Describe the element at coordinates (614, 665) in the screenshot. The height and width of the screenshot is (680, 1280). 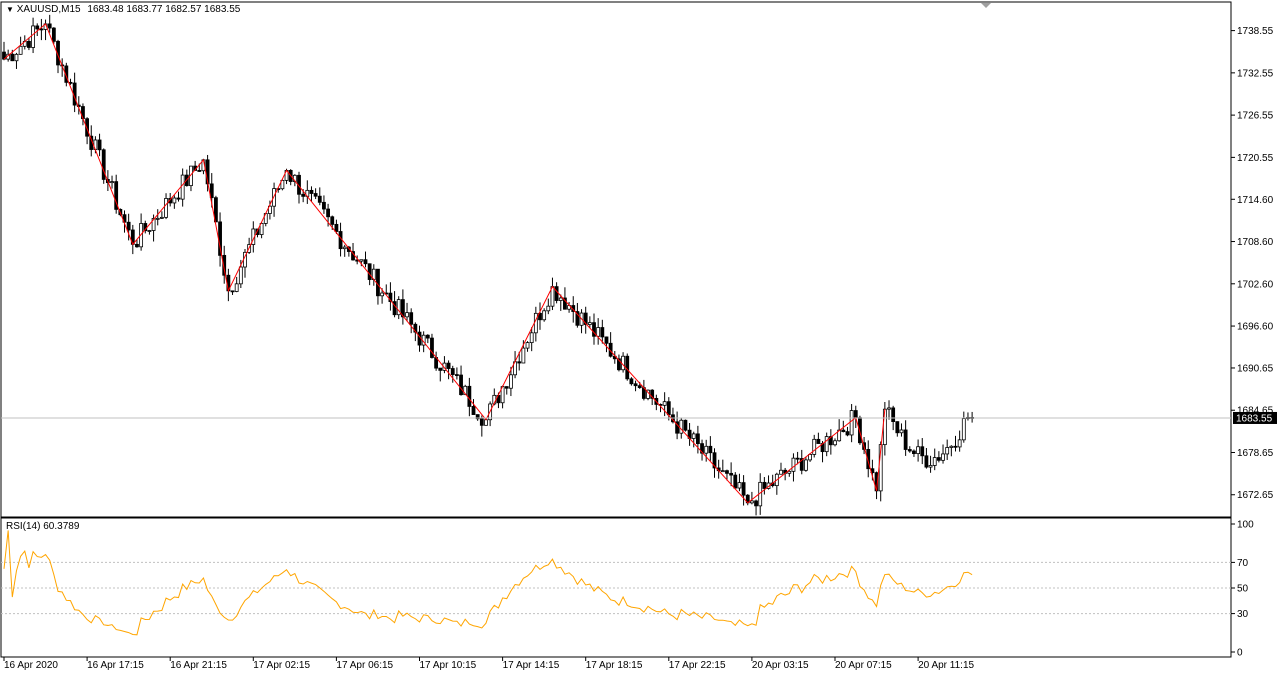
I see `time-tick-label: 17 Apr 18:15` at that location.